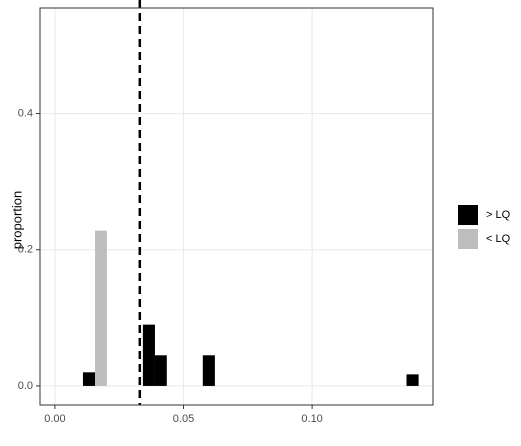  What do you see at coordinates (498, 215) in the screenshot?
I see `legend-label: > LQ` at bounding box center [498, 215].